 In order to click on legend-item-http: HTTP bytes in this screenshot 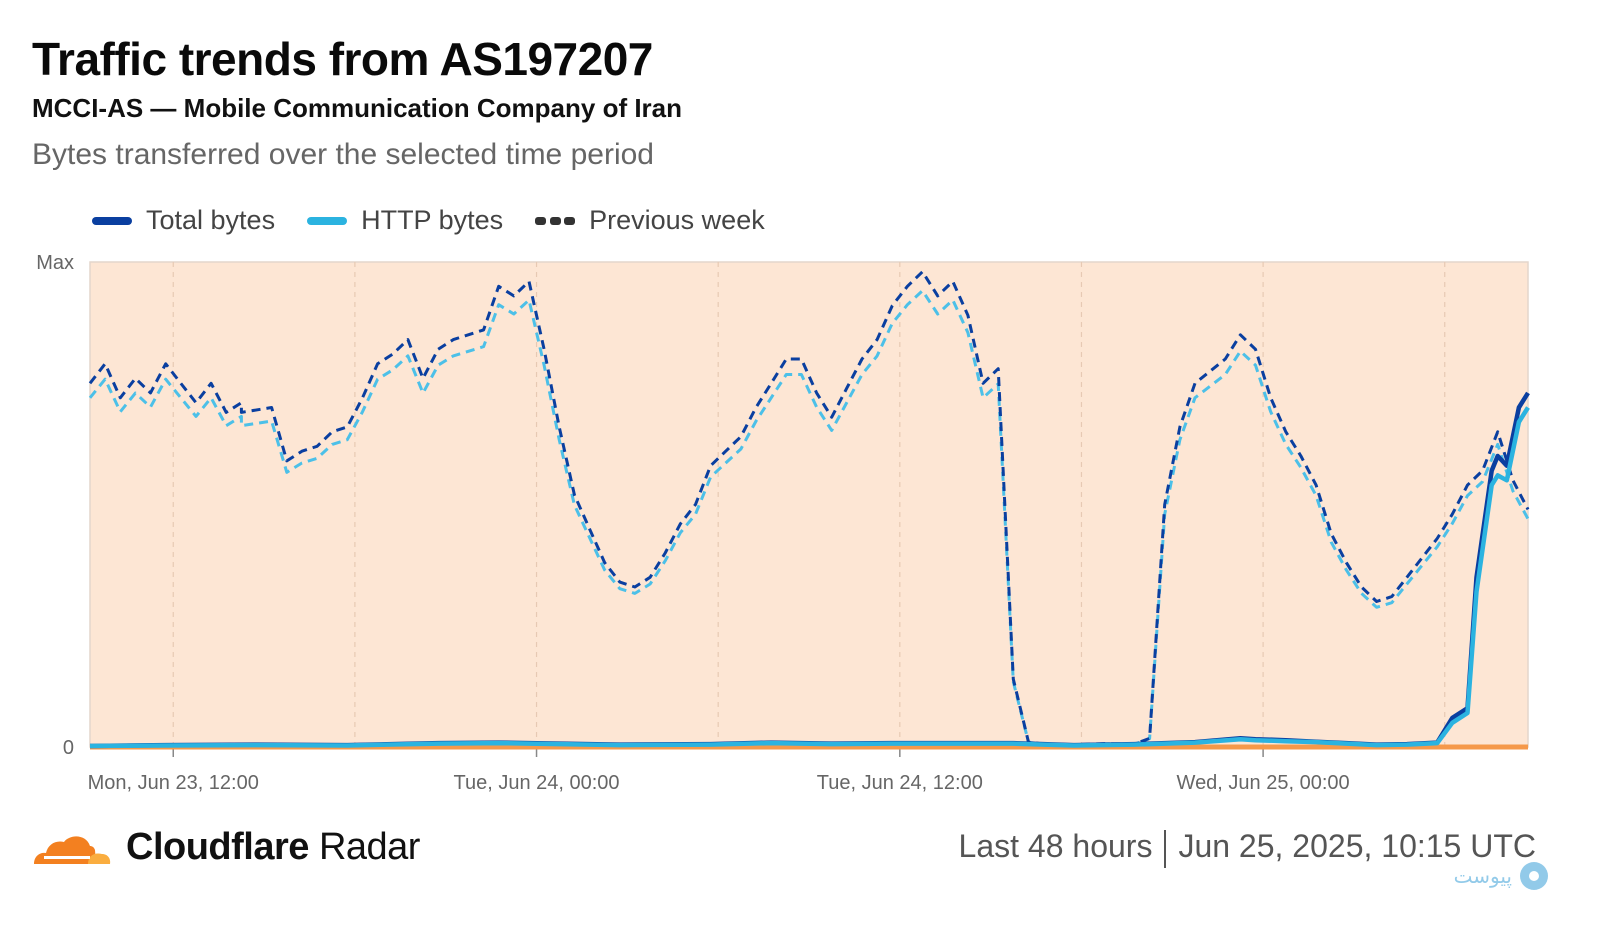, I will do `click(405, 220)`.